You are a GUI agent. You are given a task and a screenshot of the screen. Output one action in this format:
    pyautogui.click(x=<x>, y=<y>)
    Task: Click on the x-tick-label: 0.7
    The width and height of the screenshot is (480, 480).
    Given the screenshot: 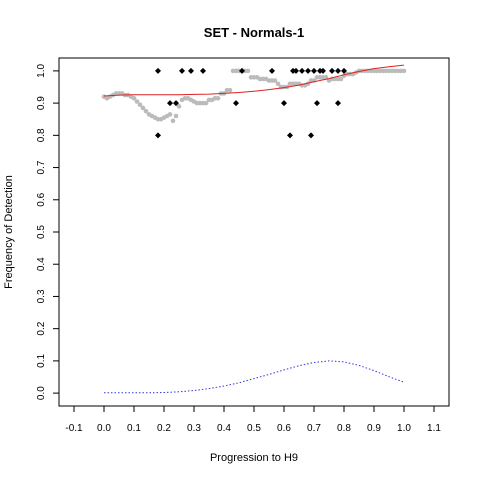 What is the action you would take?
    pyautogui.click(x=314, y=428)
    